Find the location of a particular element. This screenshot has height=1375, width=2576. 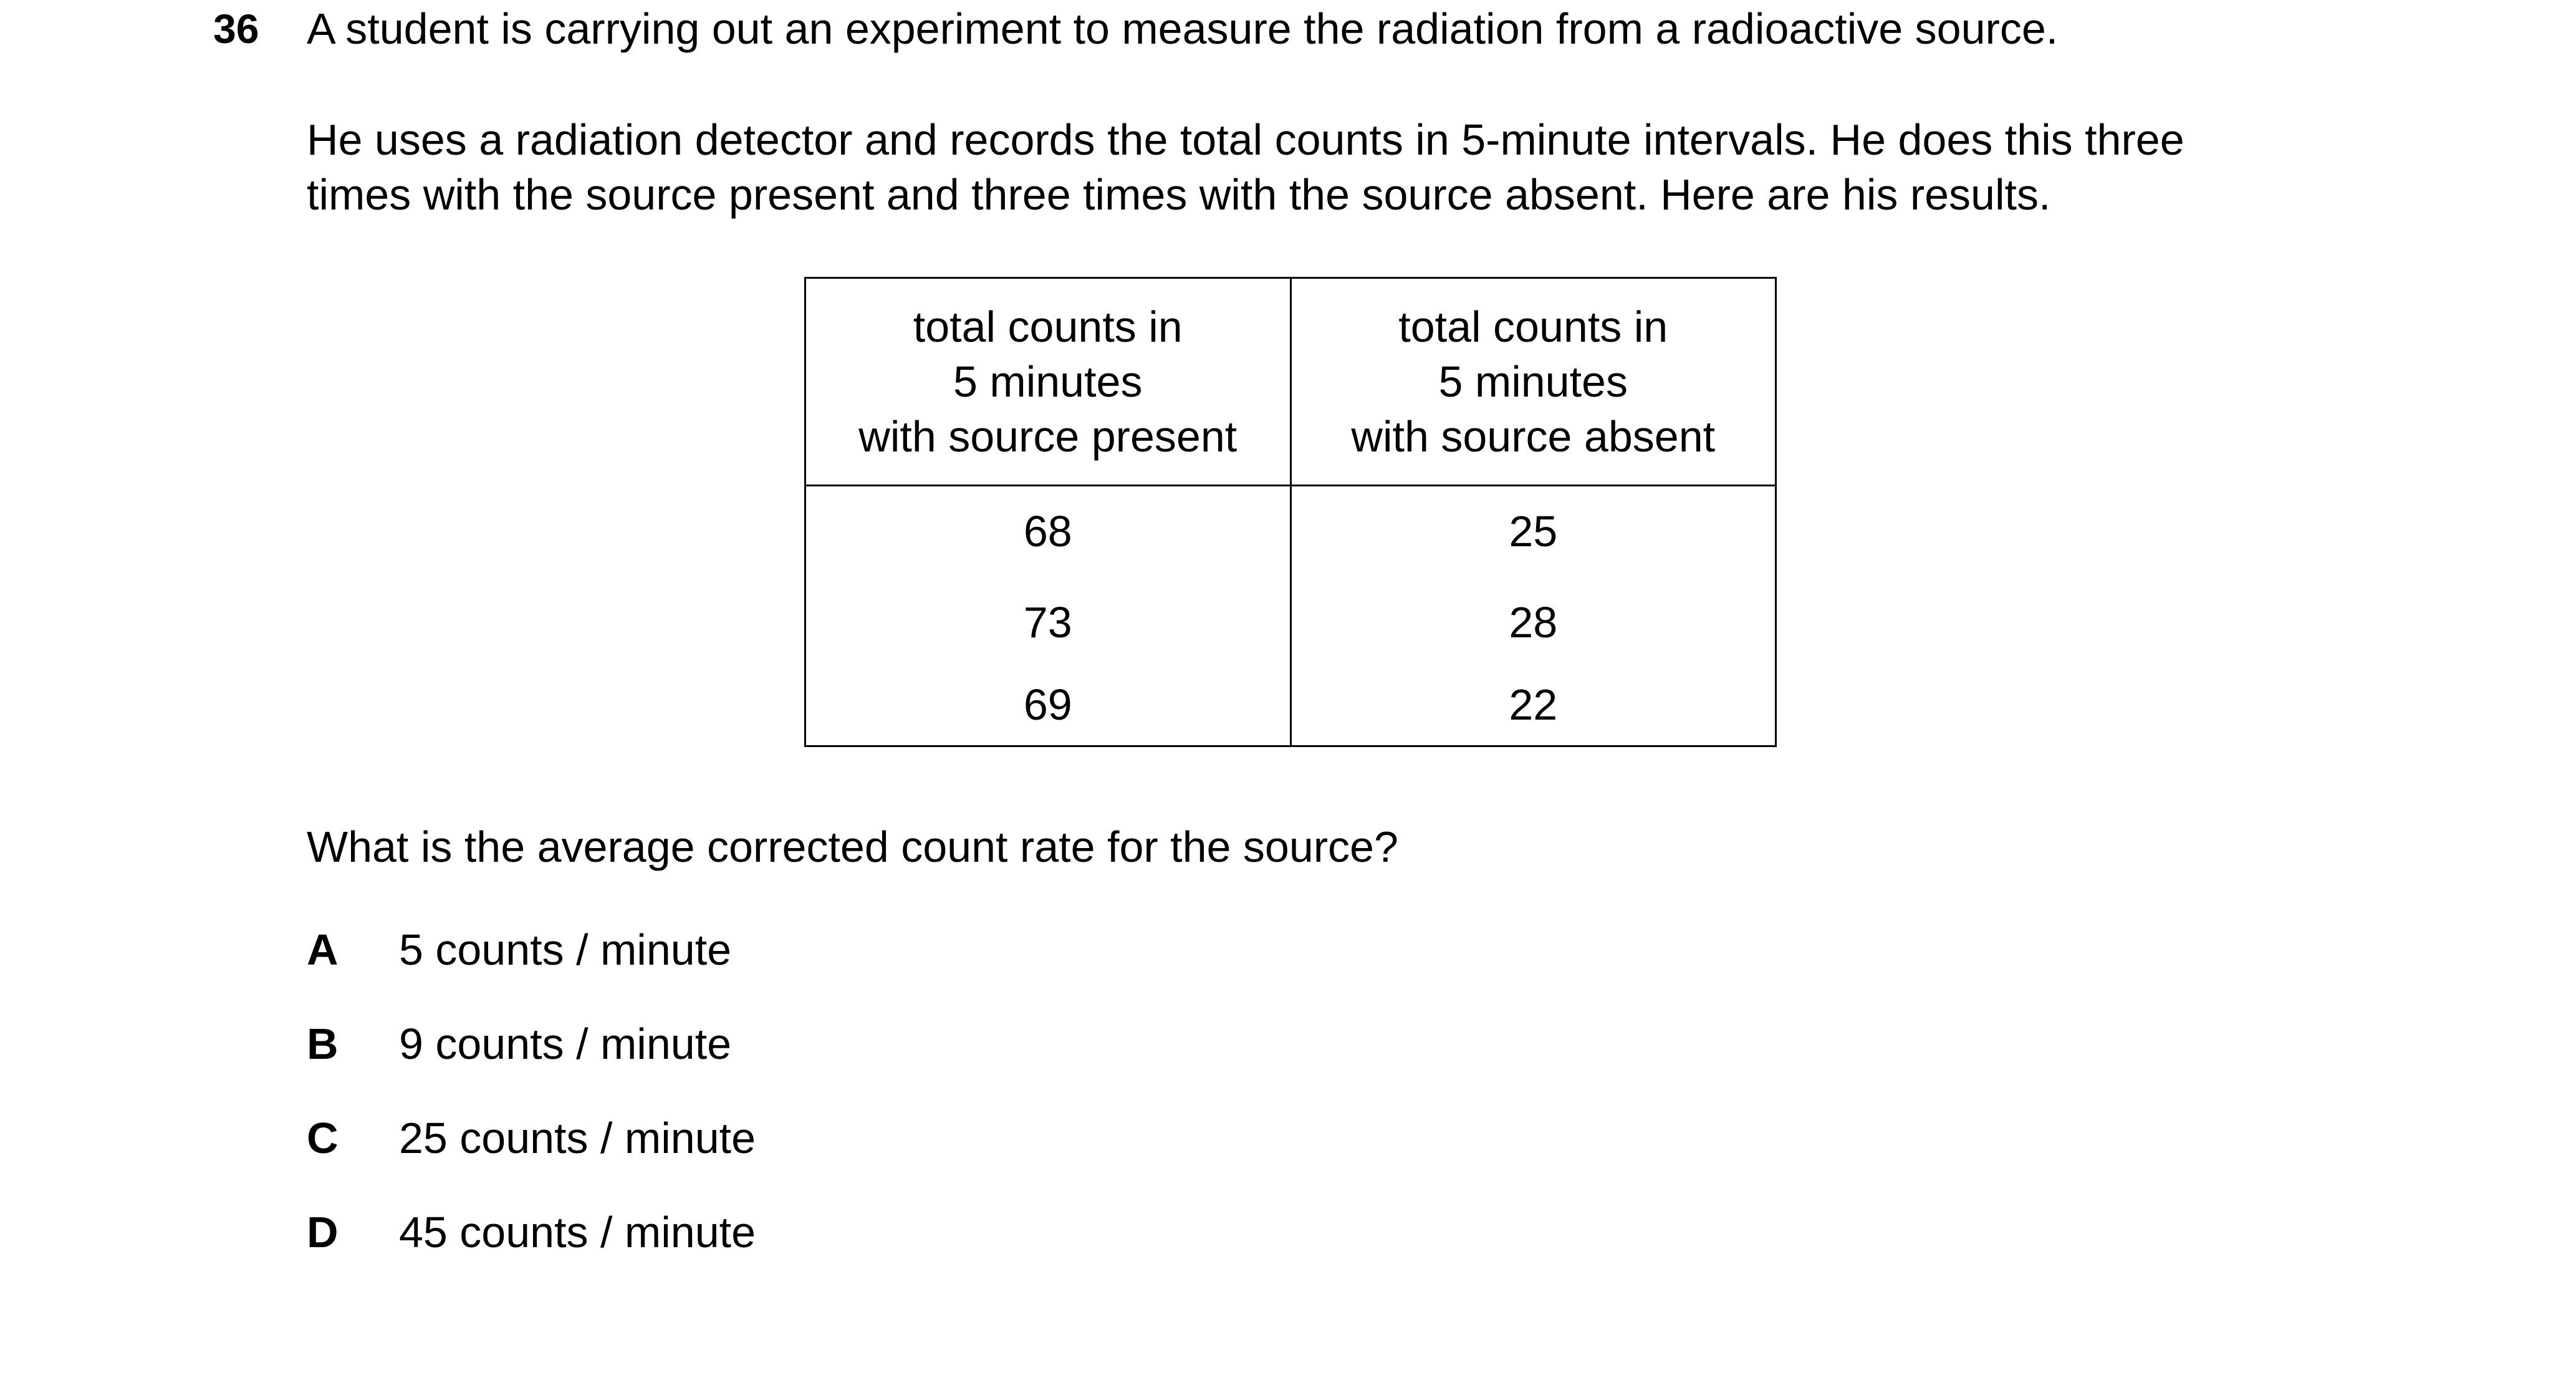

option-letter: B is located at coordinates (323, 1044).